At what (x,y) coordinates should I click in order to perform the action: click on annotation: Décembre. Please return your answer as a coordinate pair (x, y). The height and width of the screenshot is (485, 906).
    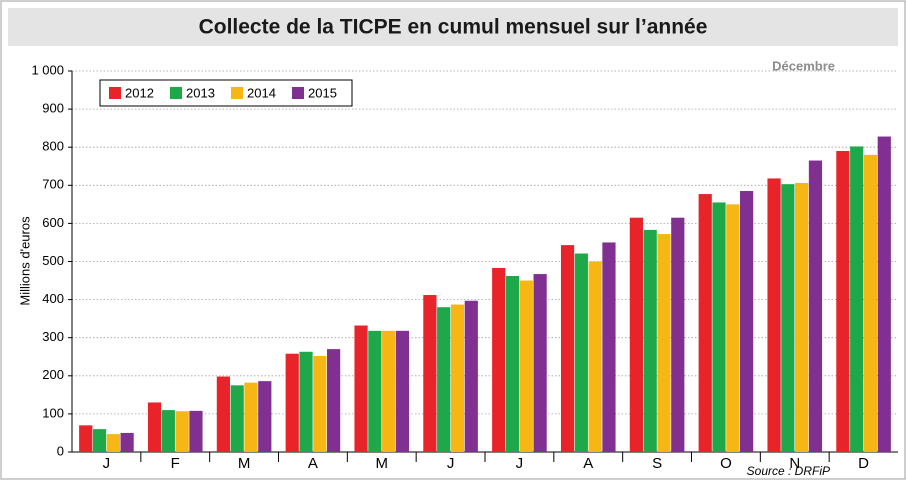
    Looking at the image, I should click on (803, 65).